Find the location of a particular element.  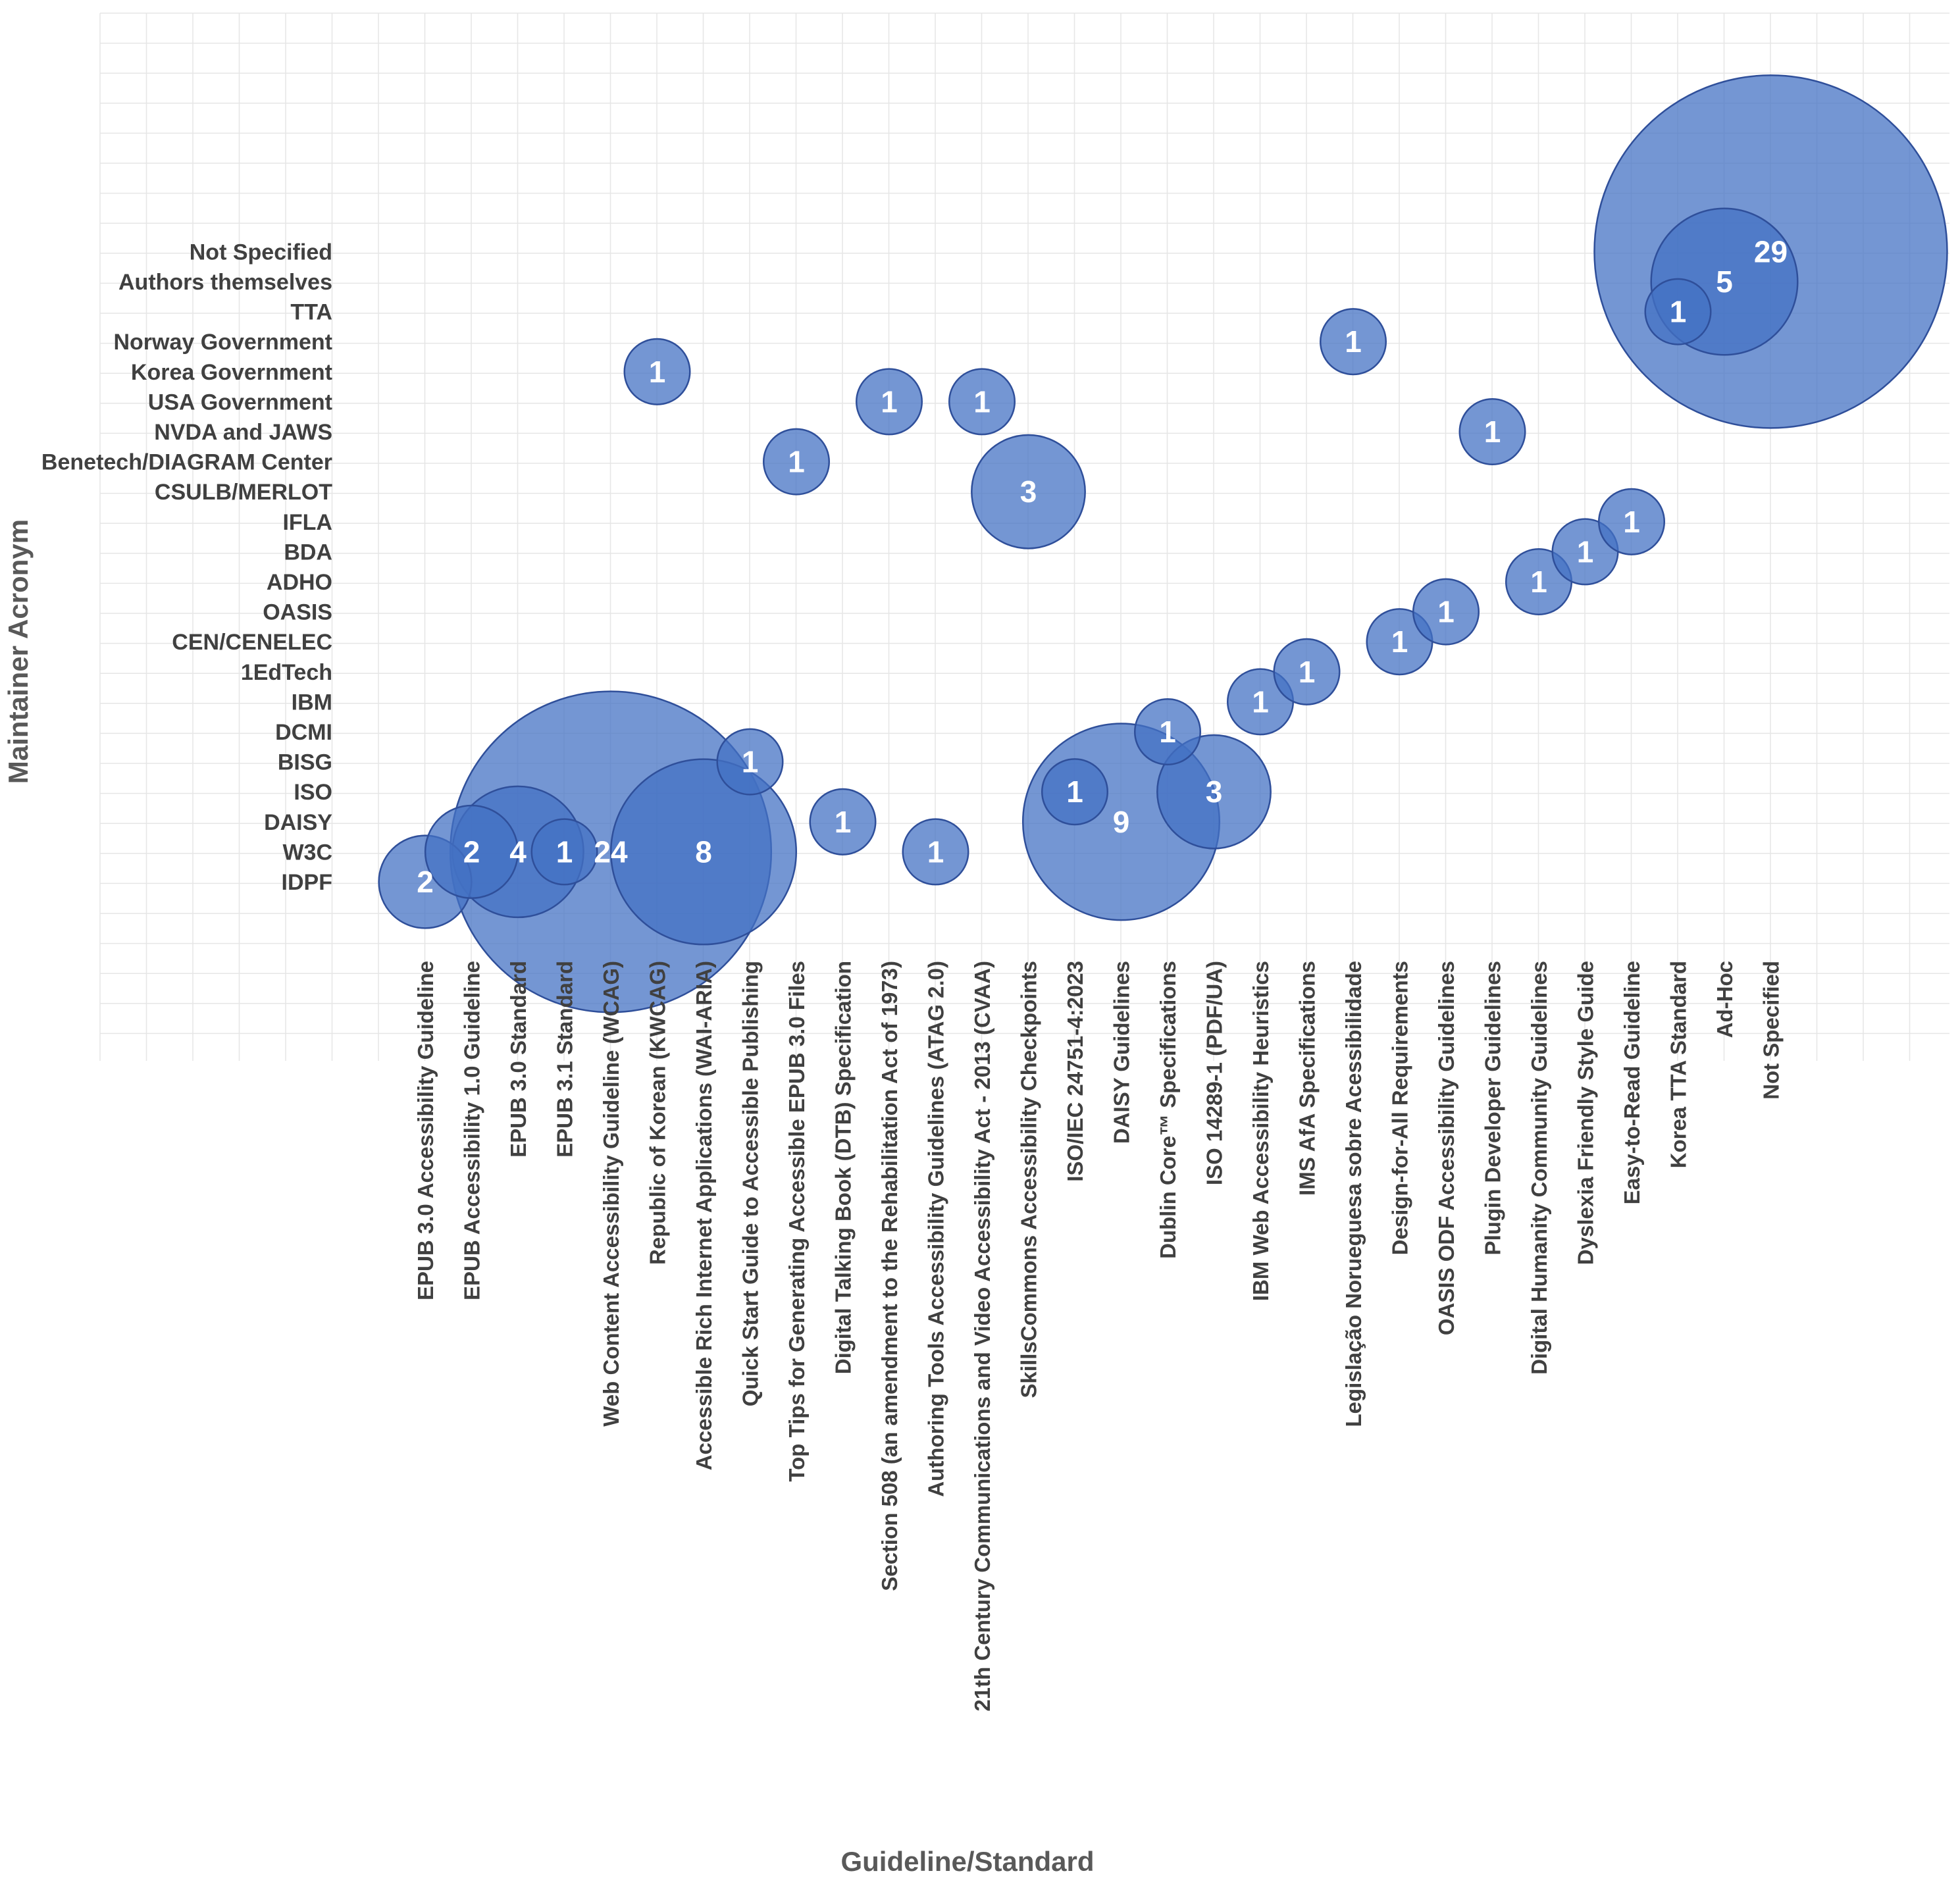

x-tick-label: Plugin Developer Guidelines is located at coordinates (1493, 1108).